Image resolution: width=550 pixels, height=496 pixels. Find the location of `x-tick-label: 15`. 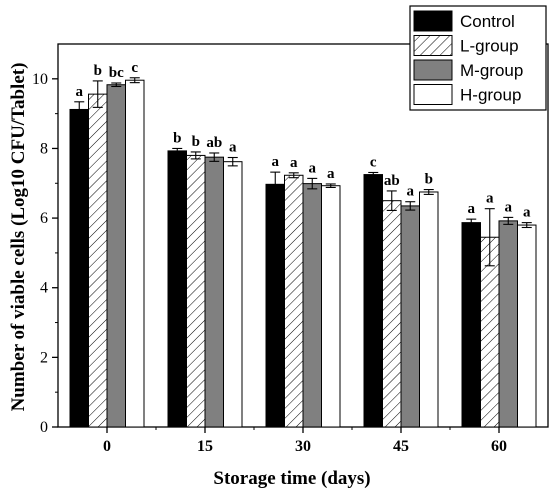

x-tick-label: 15 is located at coordinates (205, 446).